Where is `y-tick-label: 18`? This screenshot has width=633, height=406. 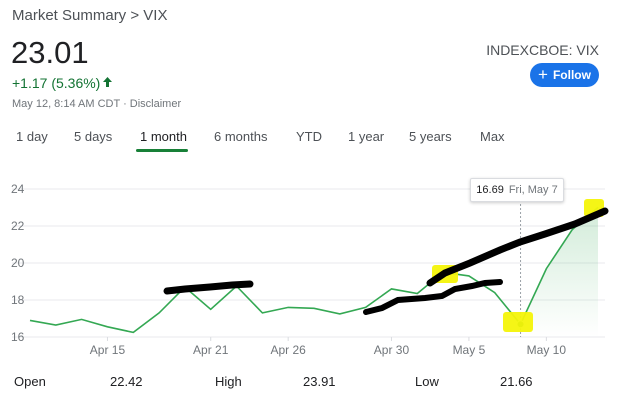
y-tick-label: 18 is located at coordinates (18, 300).